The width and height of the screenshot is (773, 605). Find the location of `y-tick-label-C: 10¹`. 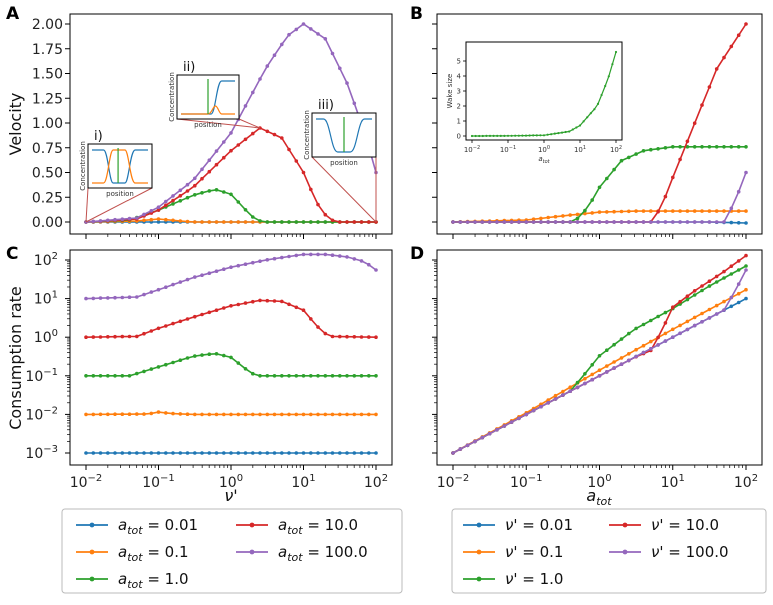

y-tick-label-C: 10¹ is located at coordinates (46, 299).